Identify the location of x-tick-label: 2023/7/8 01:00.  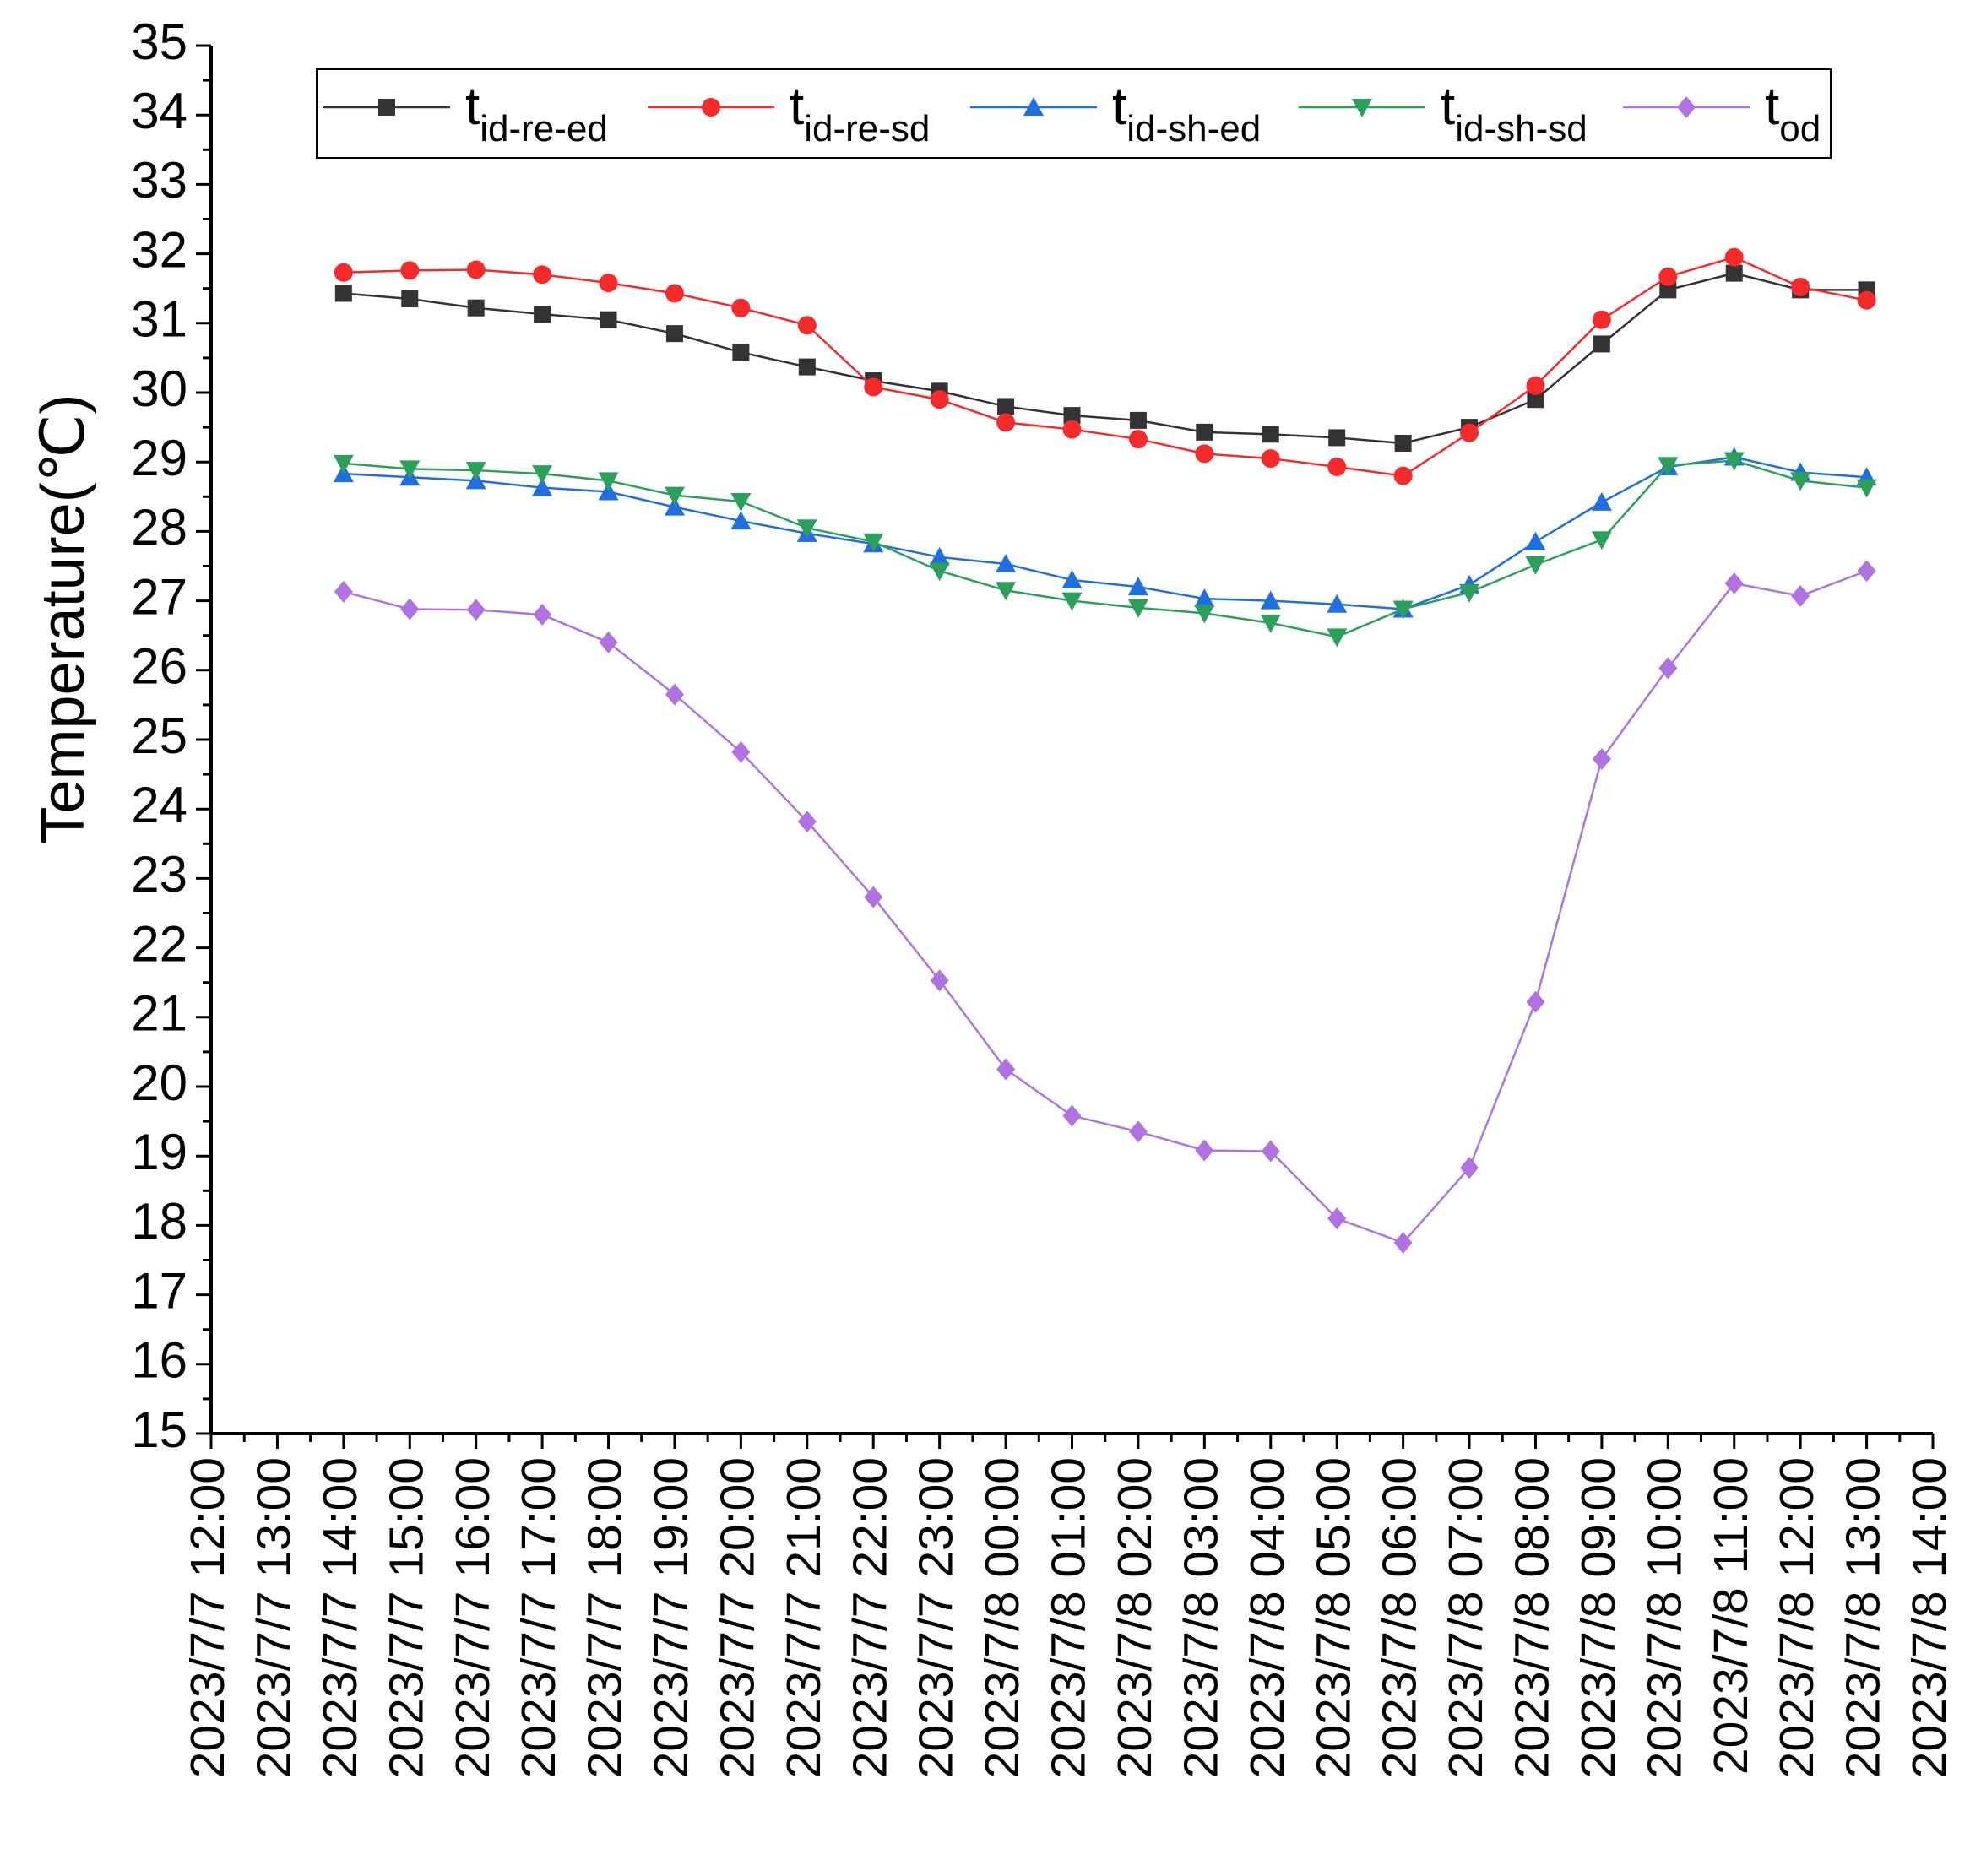
(1069, 1617).